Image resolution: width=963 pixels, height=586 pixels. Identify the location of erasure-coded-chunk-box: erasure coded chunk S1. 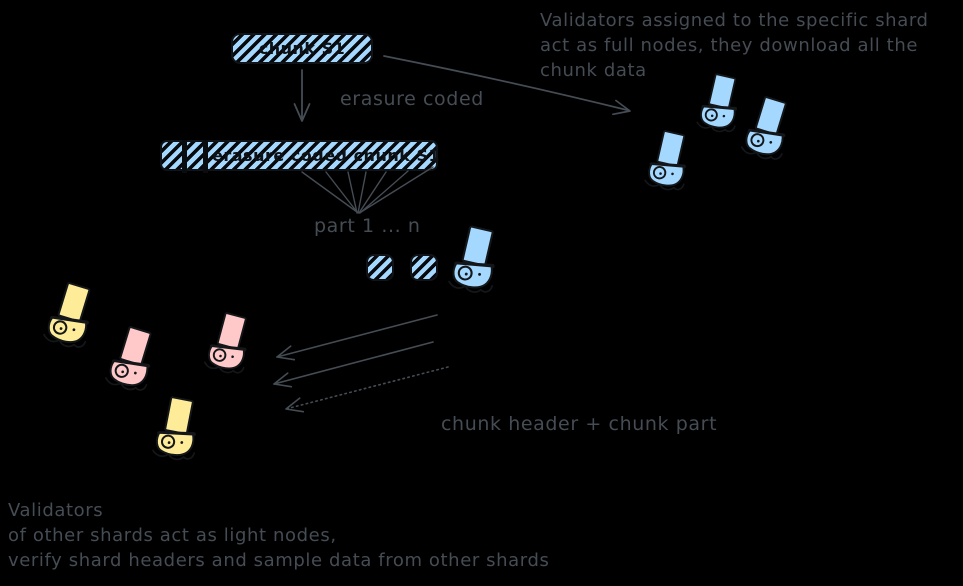
(300, 156).